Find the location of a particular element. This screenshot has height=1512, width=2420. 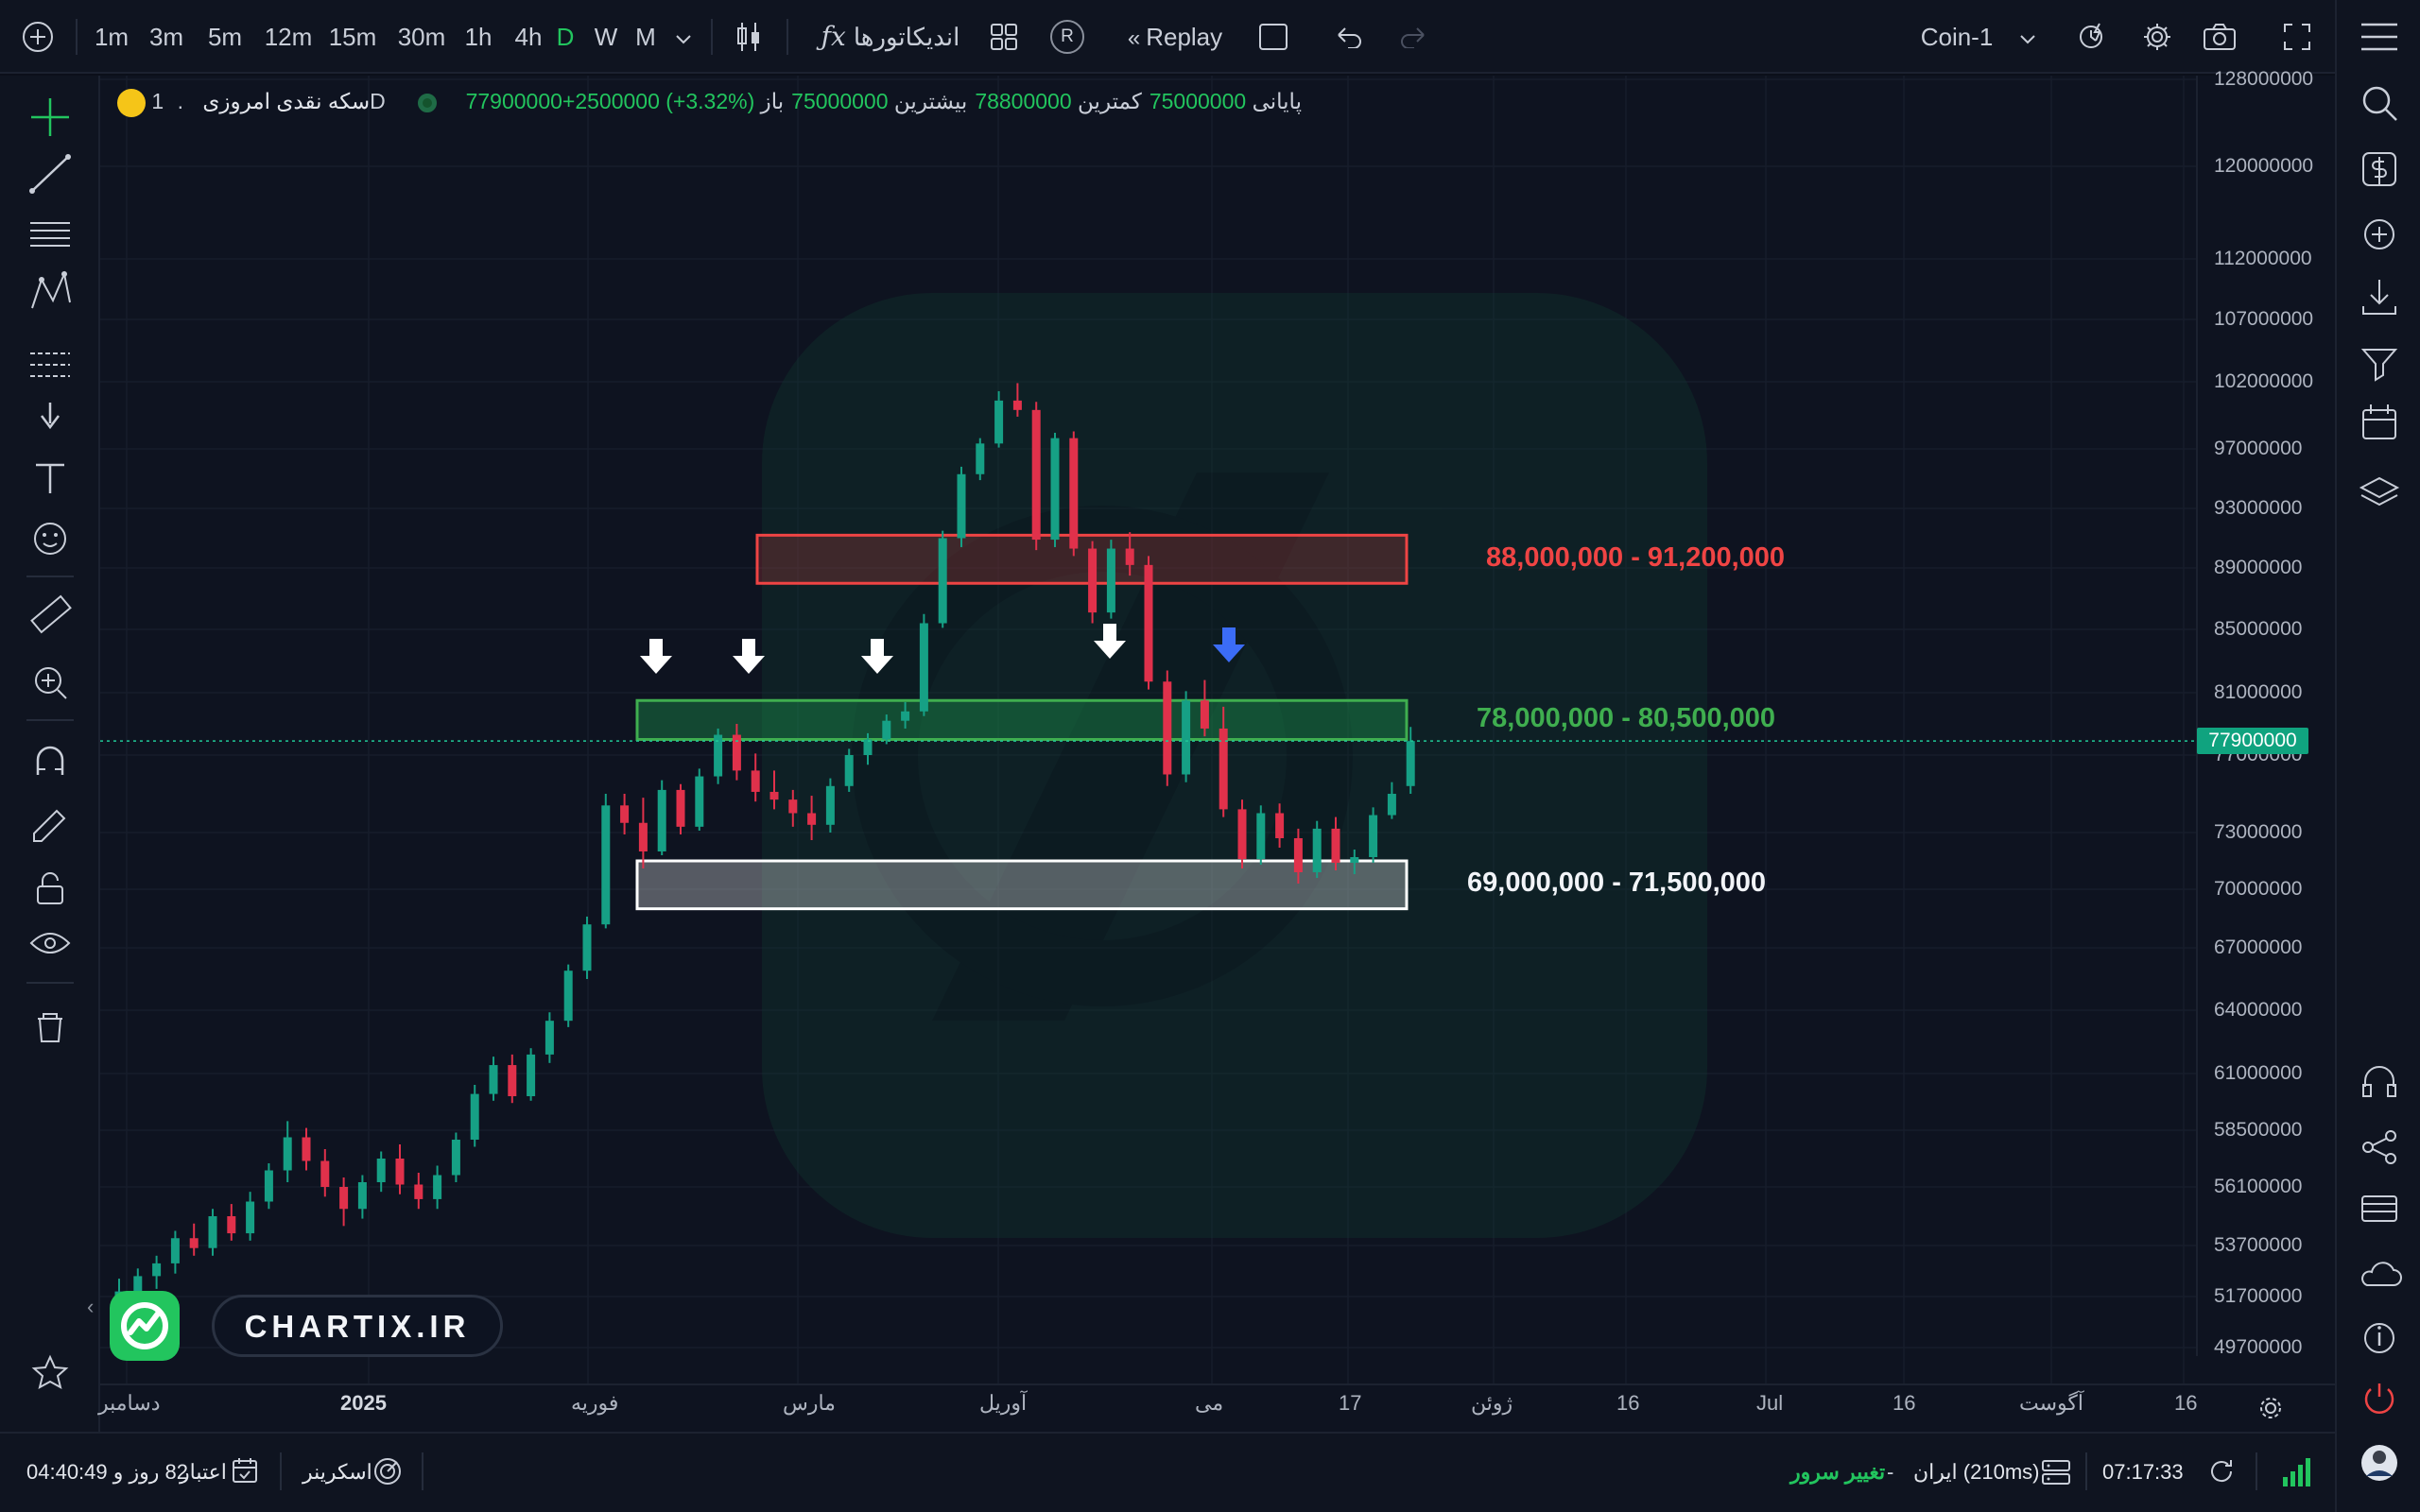

symbol-select: Coin-1 is located at coordinates (1957, 37).